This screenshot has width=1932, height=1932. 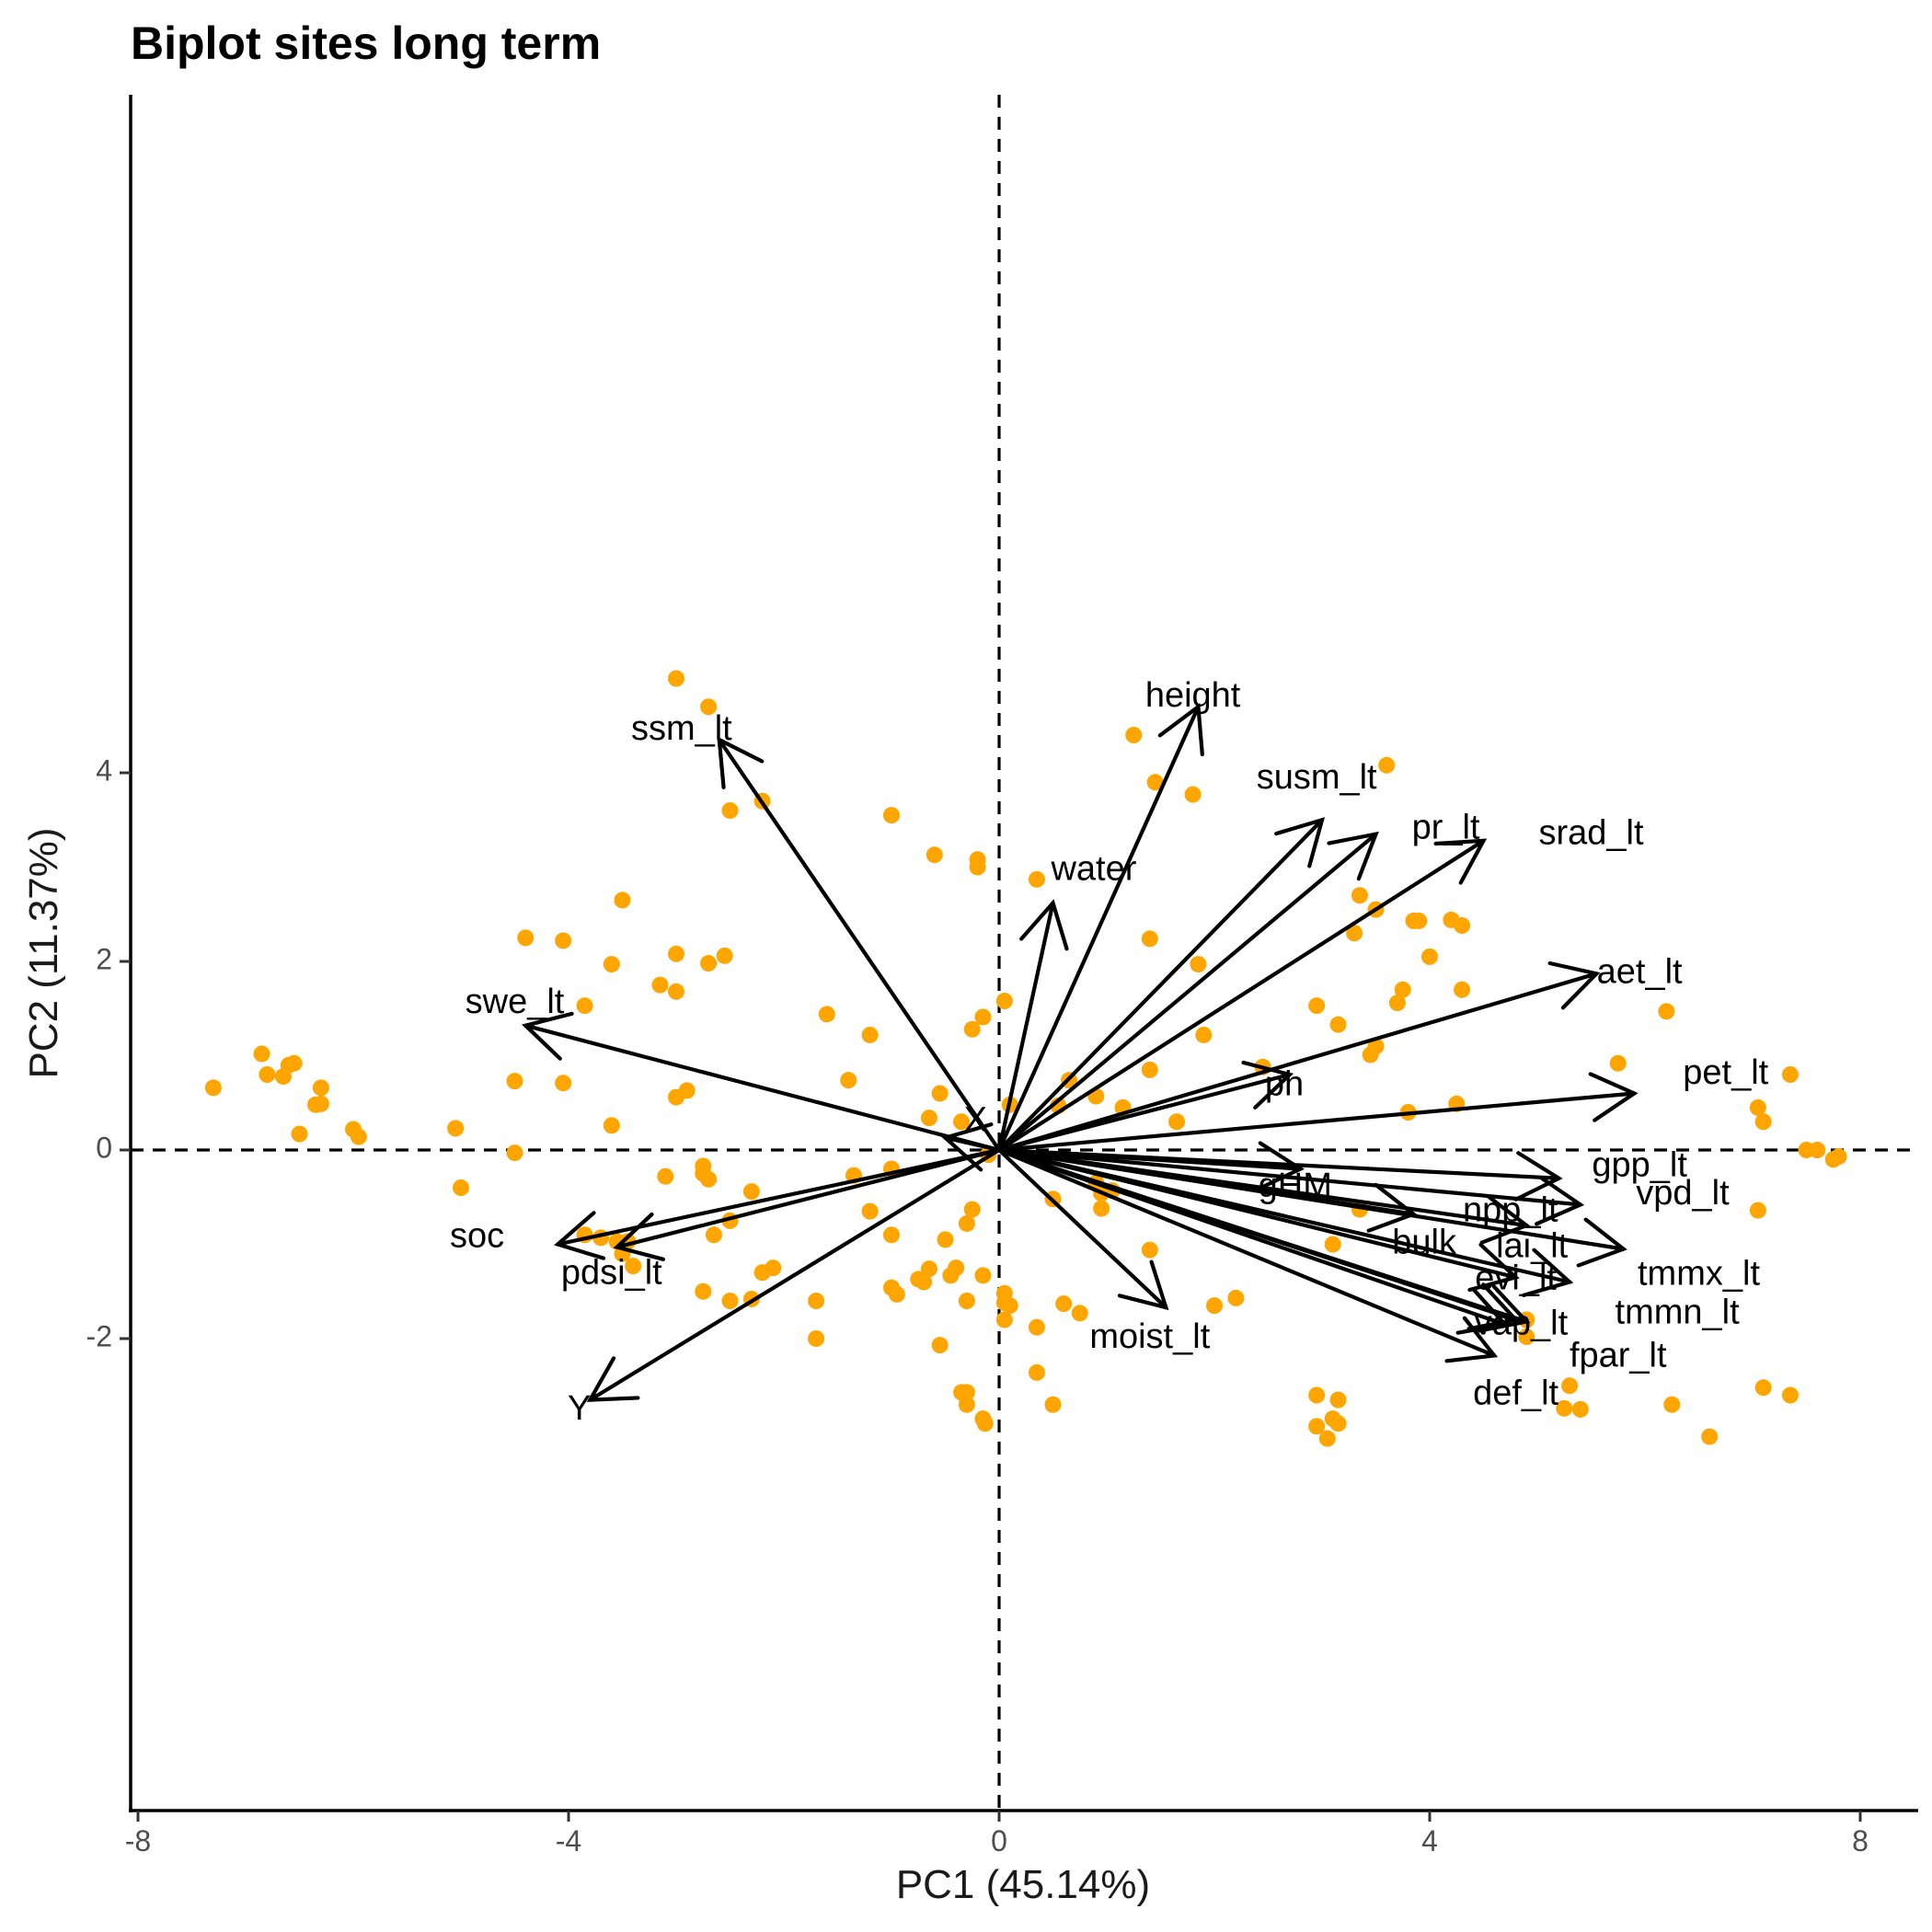 I want to click on x-axis-ticks: -8 -4 0 4 8, so click(x=997, y=1834).